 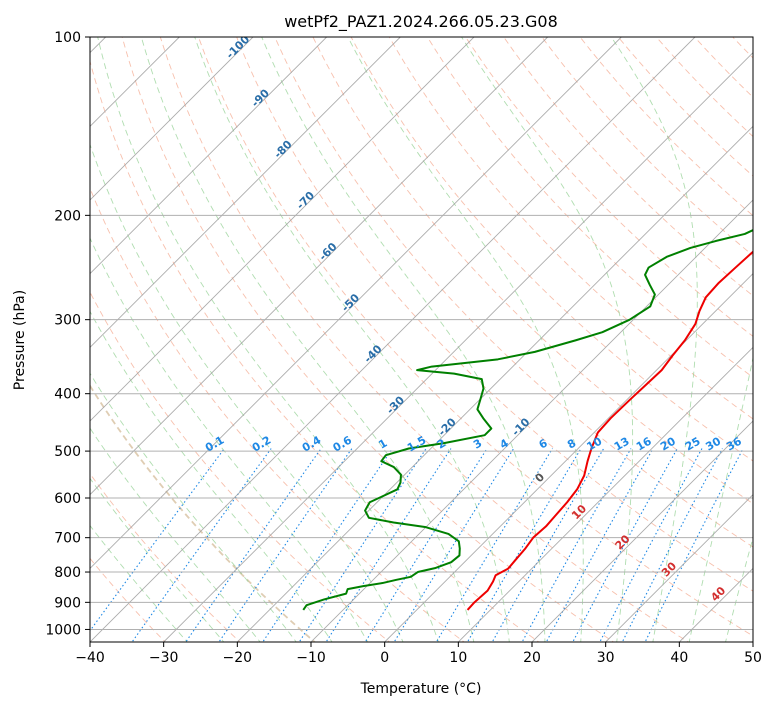 I want to click on x-tick-label: −30, so click(x=164, y=658).